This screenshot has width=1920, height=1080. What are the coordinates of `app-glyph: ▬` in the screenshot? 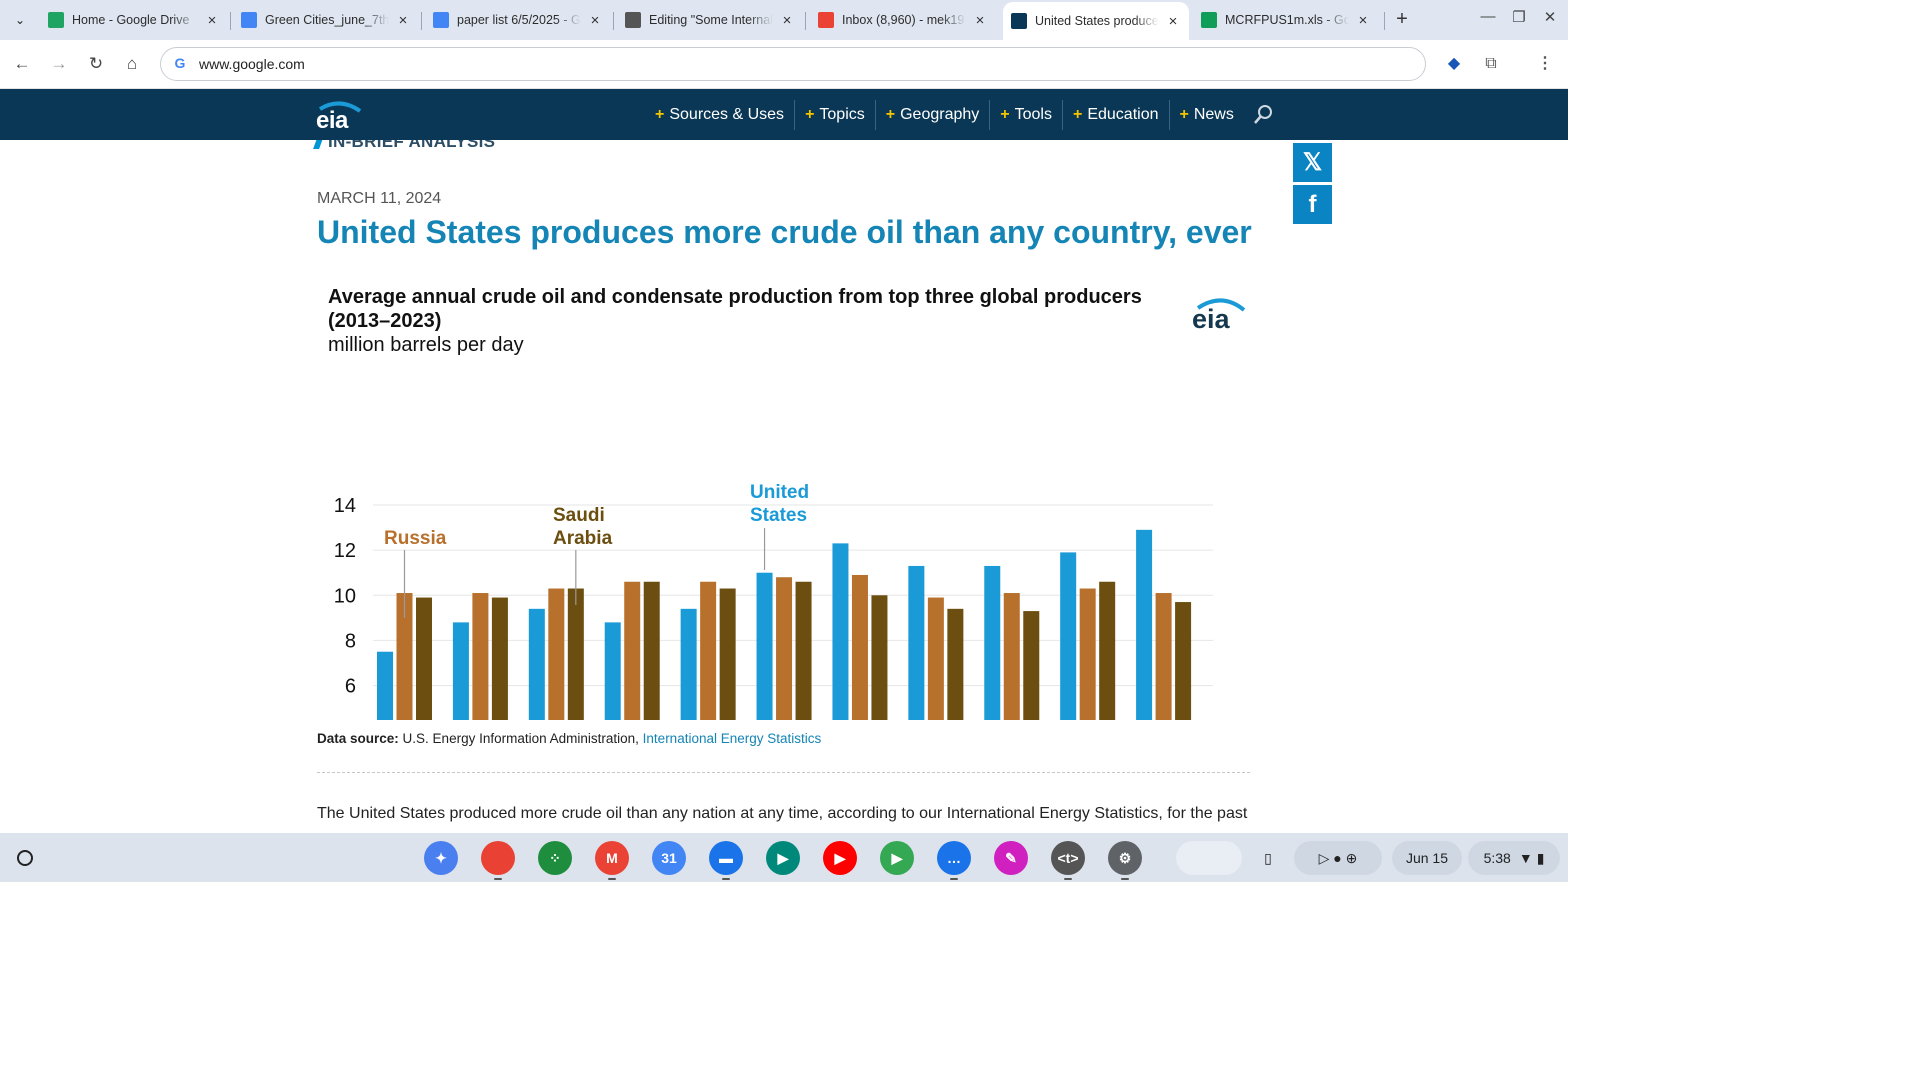 It's located at (726, 858).